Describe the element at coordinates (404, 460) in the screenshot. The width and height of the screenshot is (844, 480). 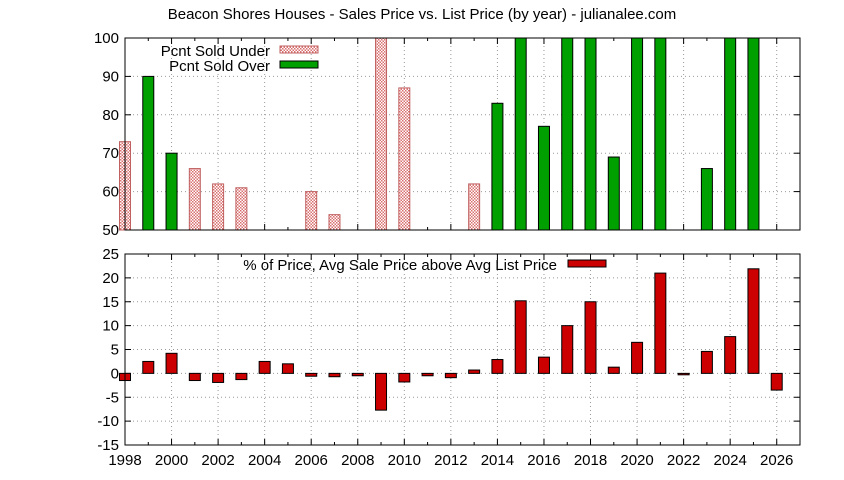
I see `x-tick-label: 2010` at that location.